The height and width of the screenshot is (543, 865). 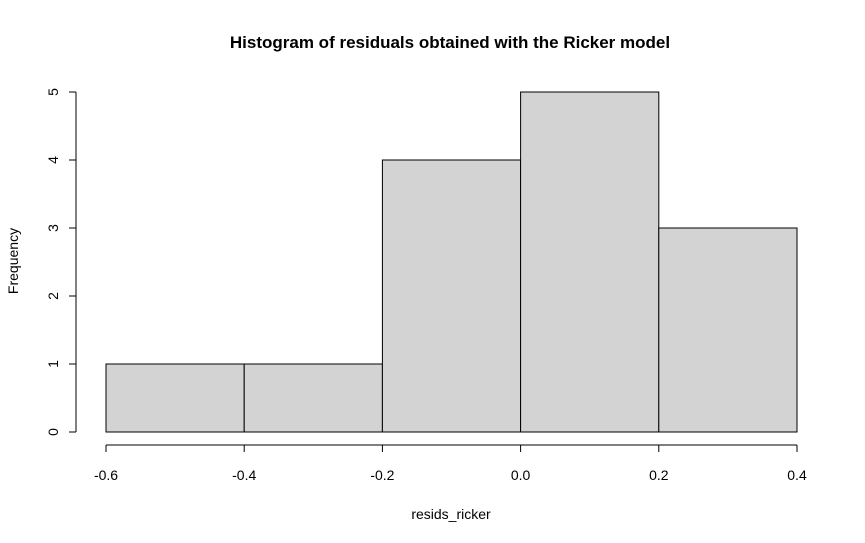 I want to click on x-tick-label: -0.4, so click(x=244, y=475).